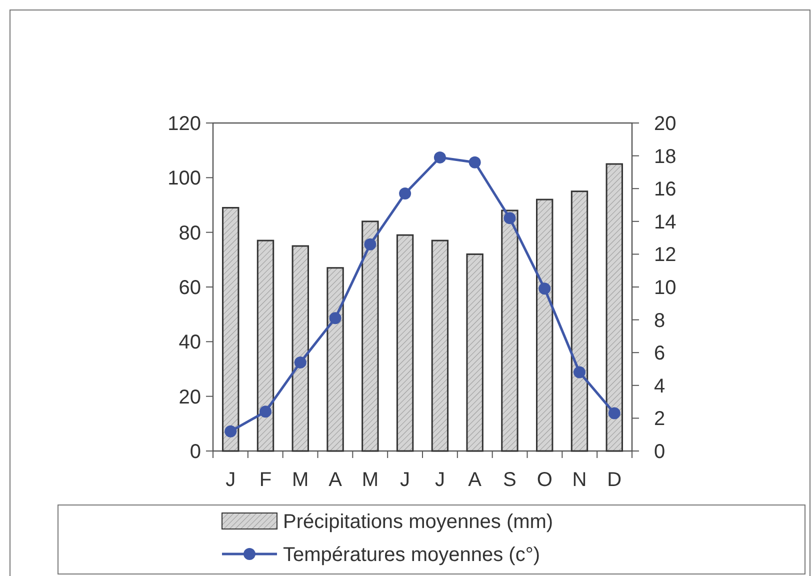  What do you see at coordinates (189, 288) in the screenshot?
I see `y-tick-label: 60` at bounding box center [189, 288].